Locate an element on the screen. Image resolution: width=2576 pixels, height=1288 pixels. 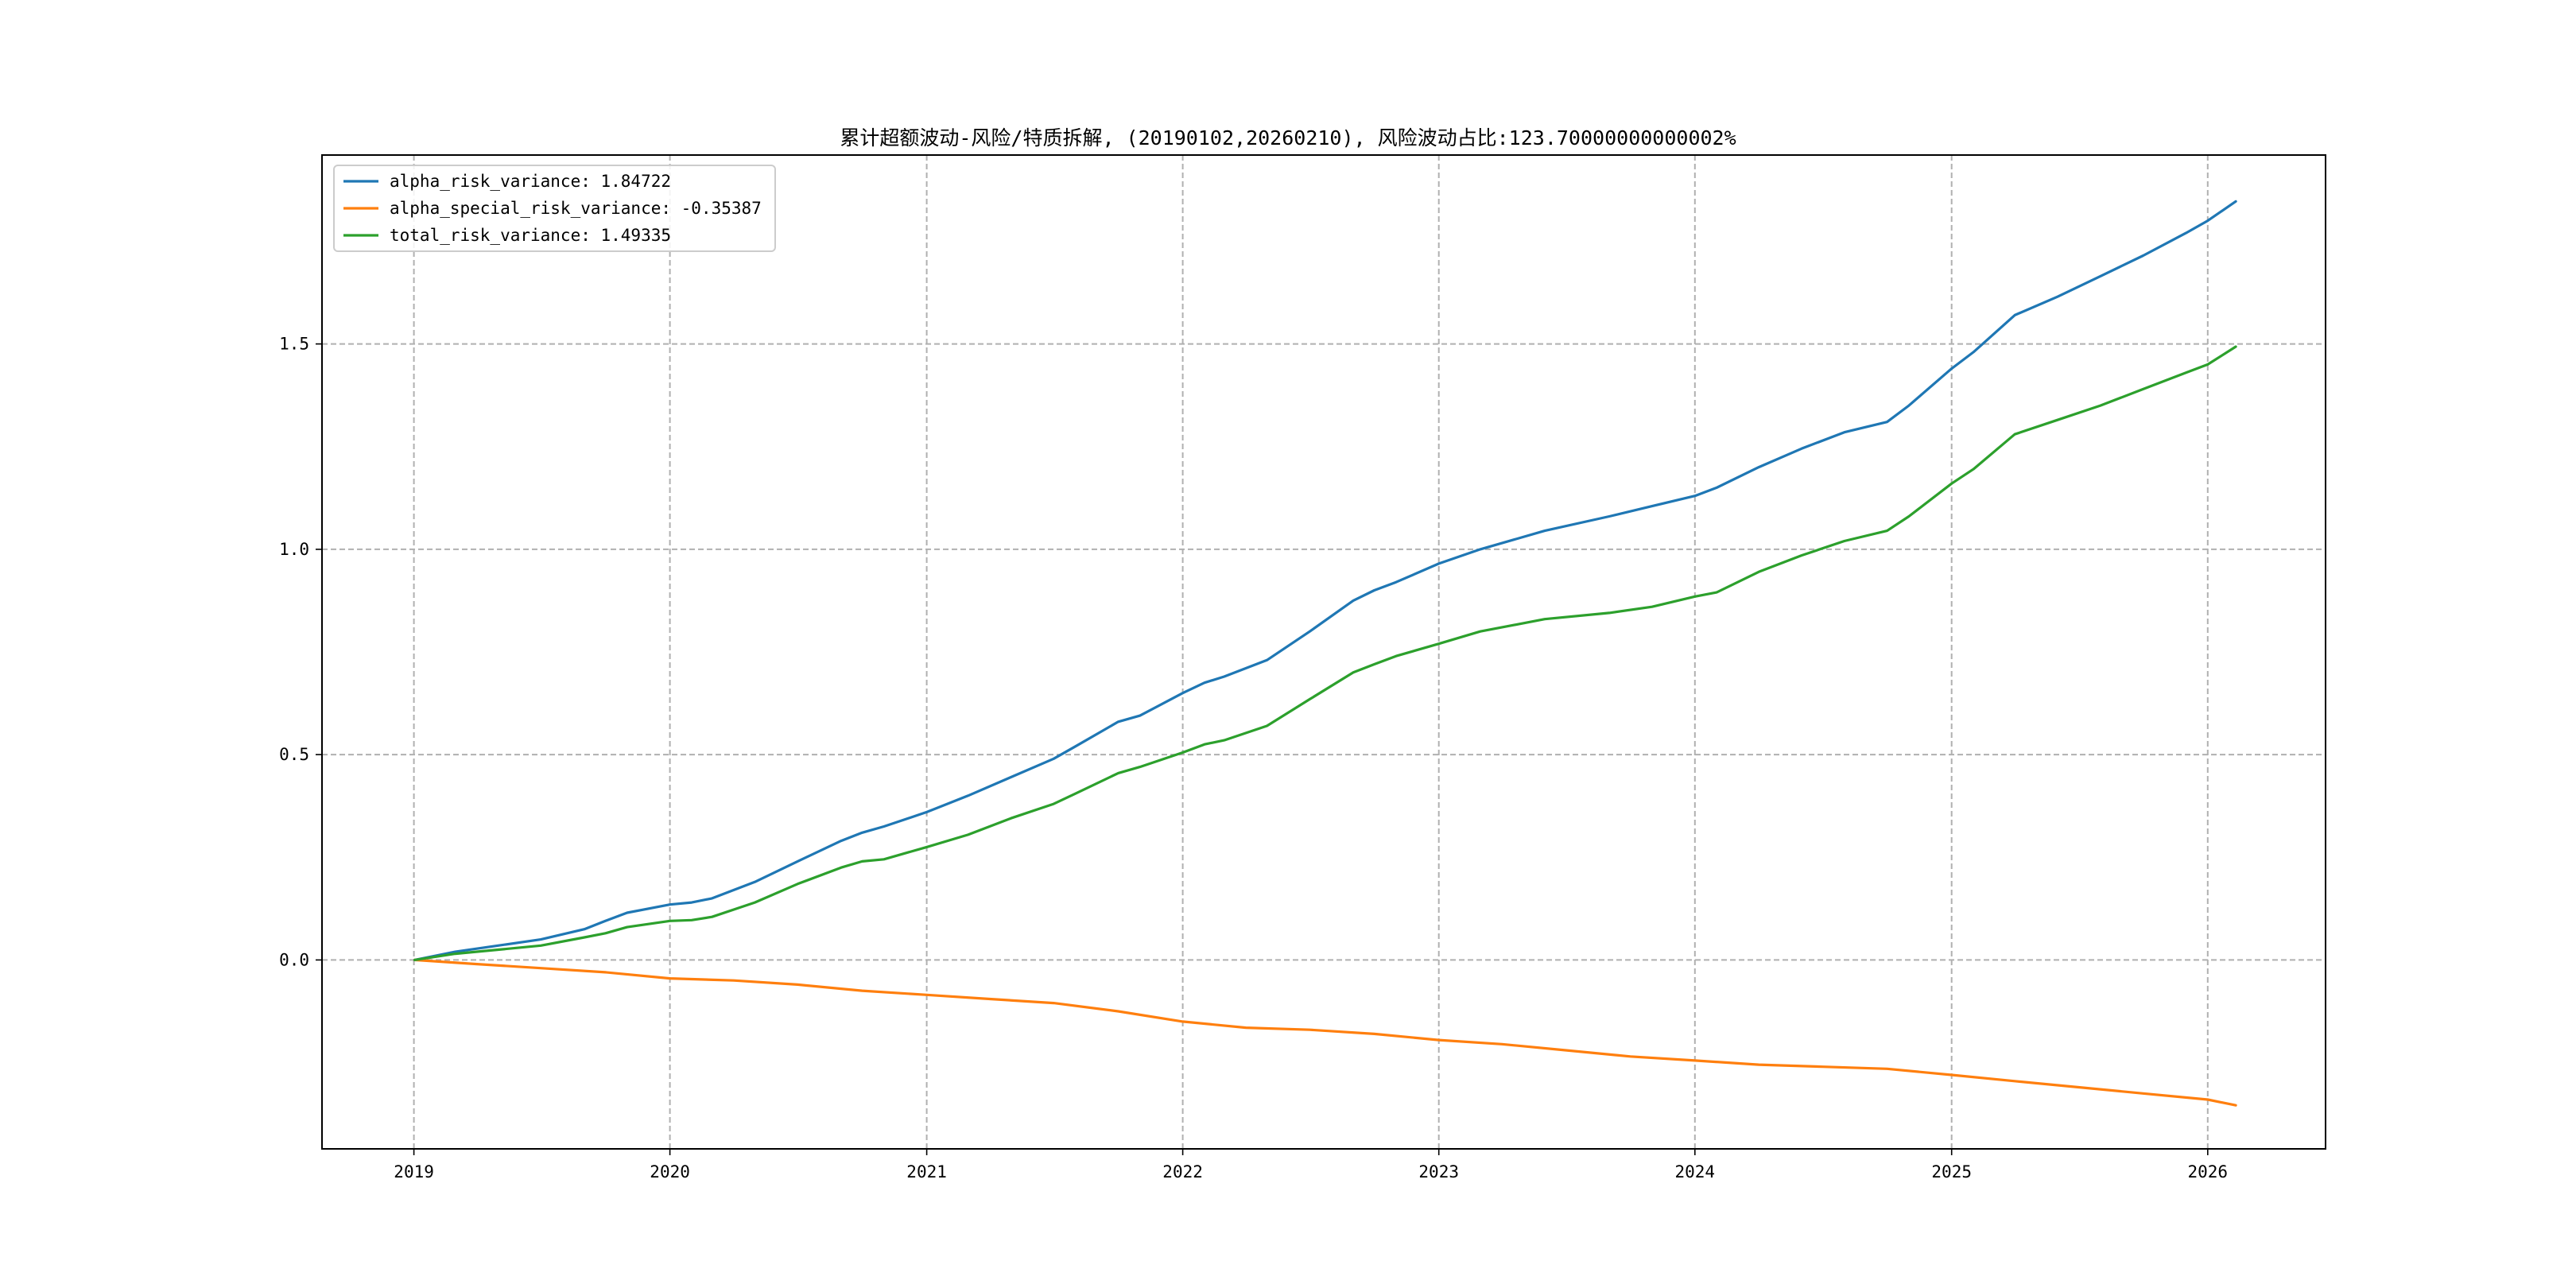
legend-box is located at coordinates (554, 209).